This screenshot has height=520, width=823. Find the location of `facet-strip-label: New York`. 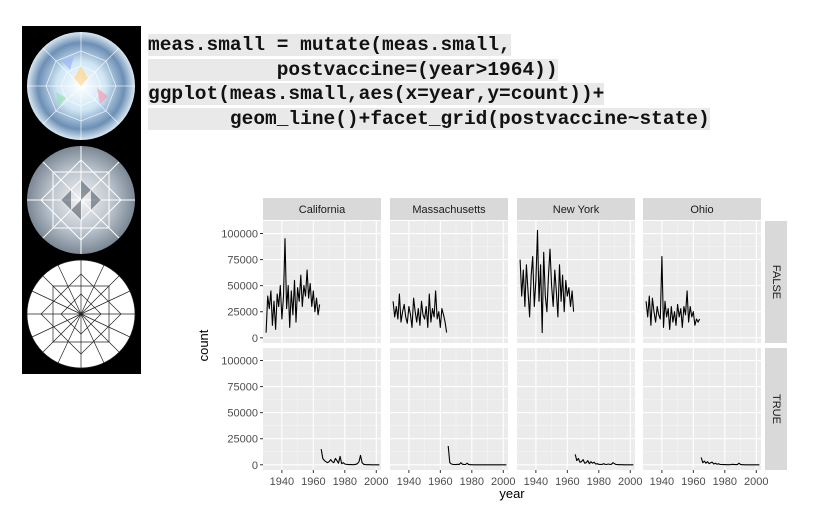

facet-strip-label: New York is located at coordinates (576, 210).